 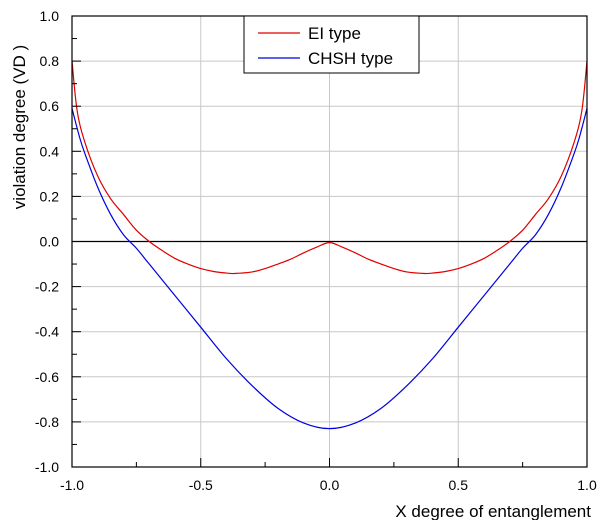 What do you see at coordinates (350, 58) in the screenshot?
I see `legend-label: CHSH type` at bounding box center [350, 58].